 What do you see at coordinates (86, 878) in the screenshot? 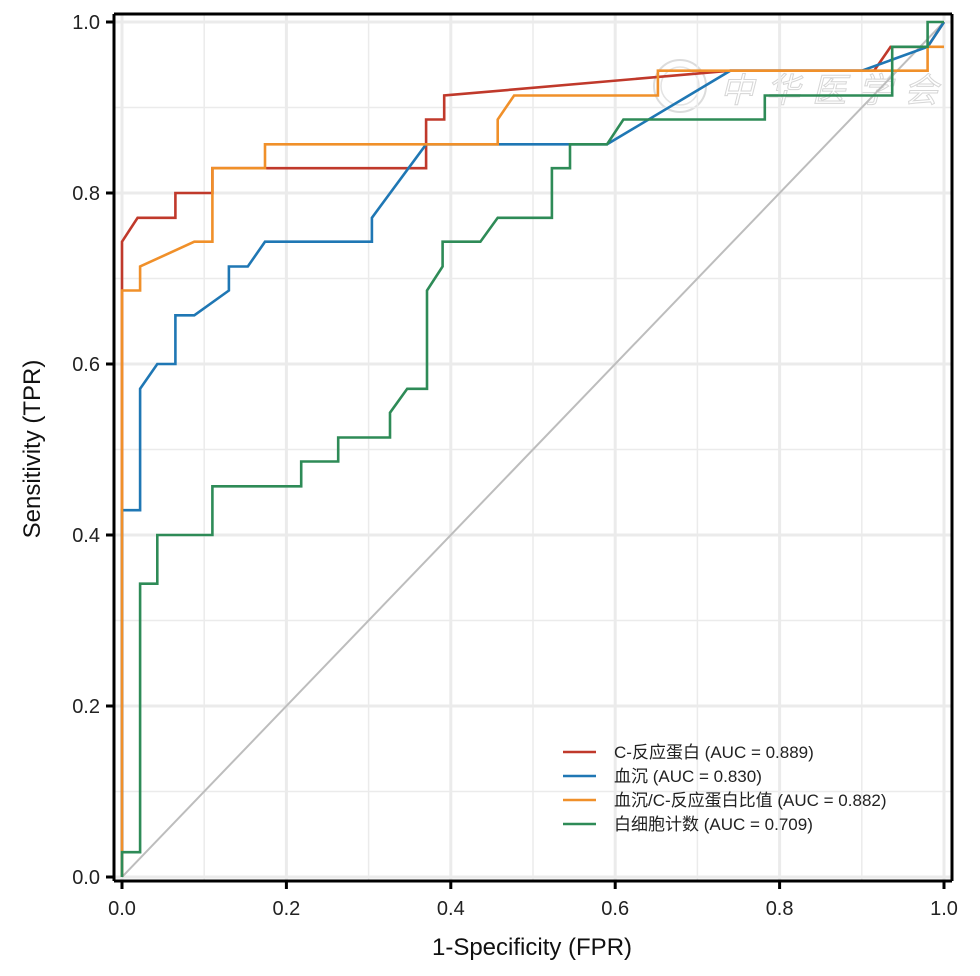
I see `y-tick-label: 0.0` at bounding box center [86, 878].